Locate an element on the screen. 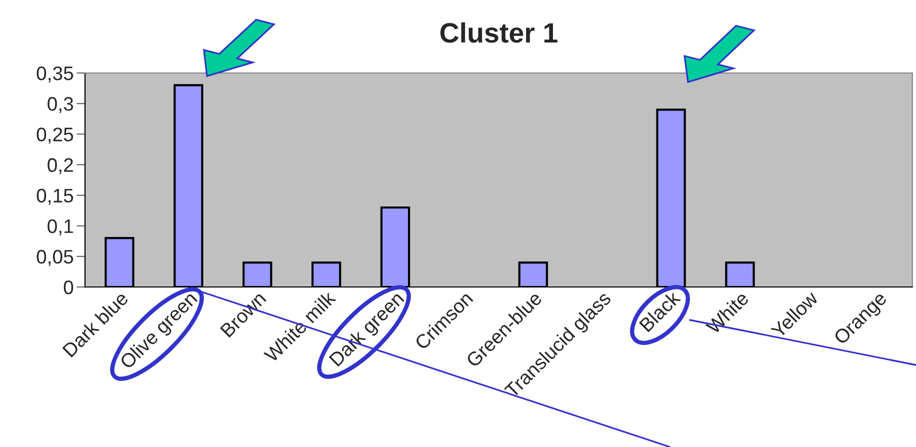 The height and width of the screenshot is (447, 916). y-tick-label: 0,1 is located at coordinates (60, 227).